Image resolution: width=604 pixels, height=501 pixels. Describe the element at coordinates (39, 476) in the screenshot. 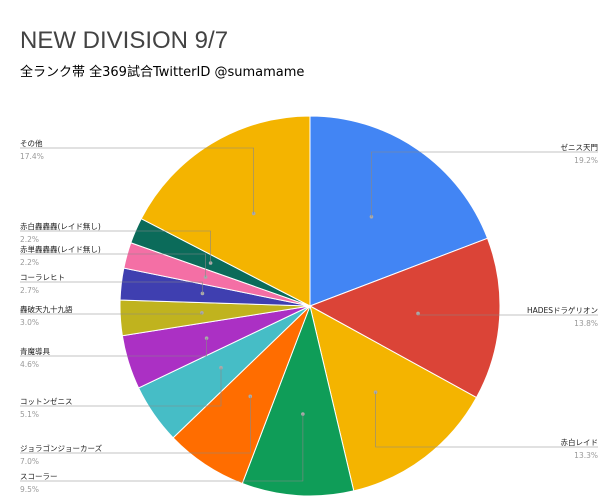

I see `slice-label: スコーラー` at that location.